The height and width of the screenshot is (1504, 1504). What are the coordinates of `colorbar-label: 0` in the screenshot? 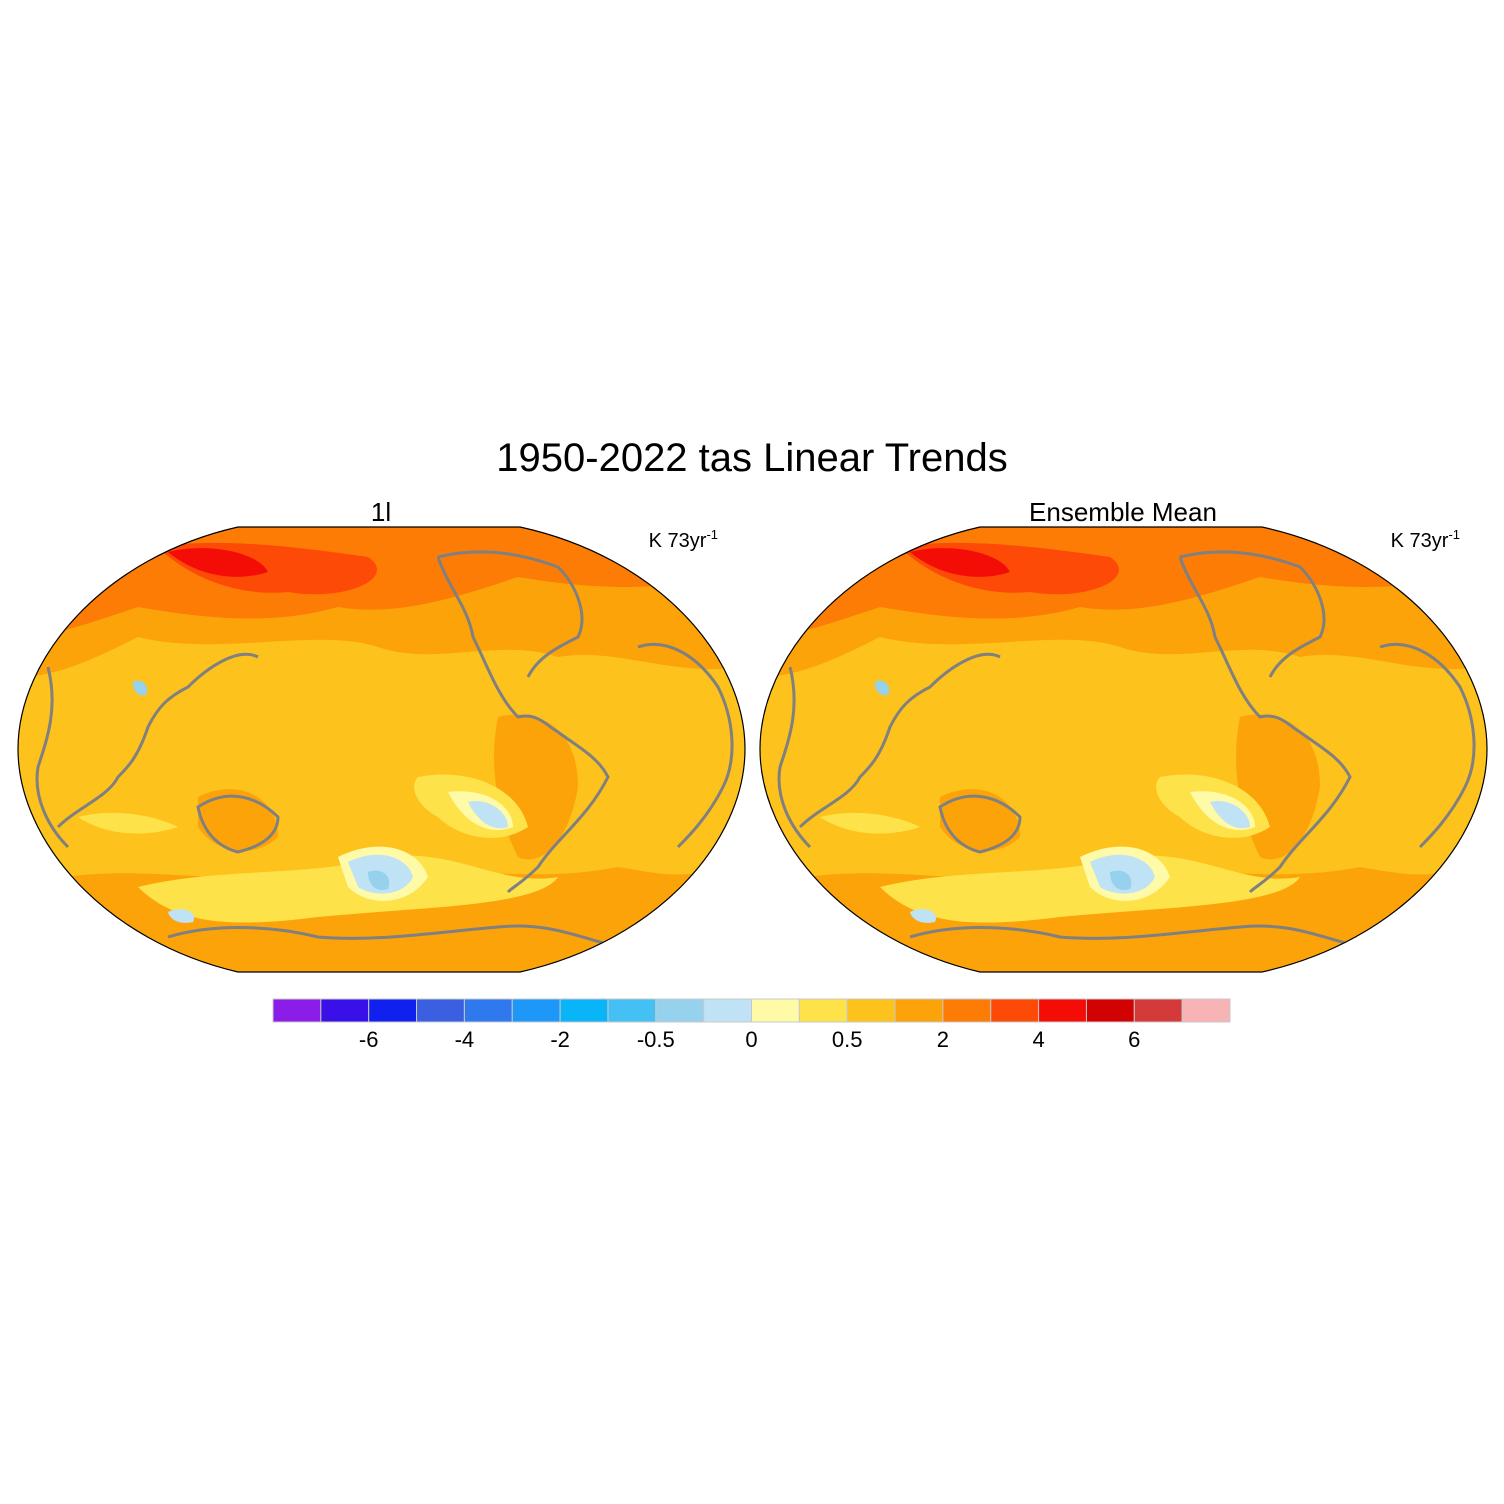 It's located at (751, 1039).